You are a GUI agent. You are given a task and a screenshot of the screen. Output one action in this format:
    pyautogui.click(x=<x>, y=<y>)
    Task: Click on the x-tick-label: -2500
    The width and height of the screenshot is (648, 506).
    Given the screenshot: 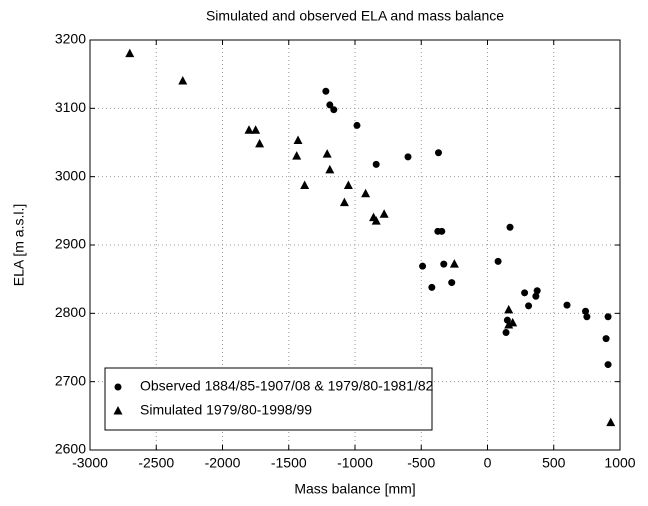 What is the action you would take?
    pyautogui.click(x=156, y=463)
    